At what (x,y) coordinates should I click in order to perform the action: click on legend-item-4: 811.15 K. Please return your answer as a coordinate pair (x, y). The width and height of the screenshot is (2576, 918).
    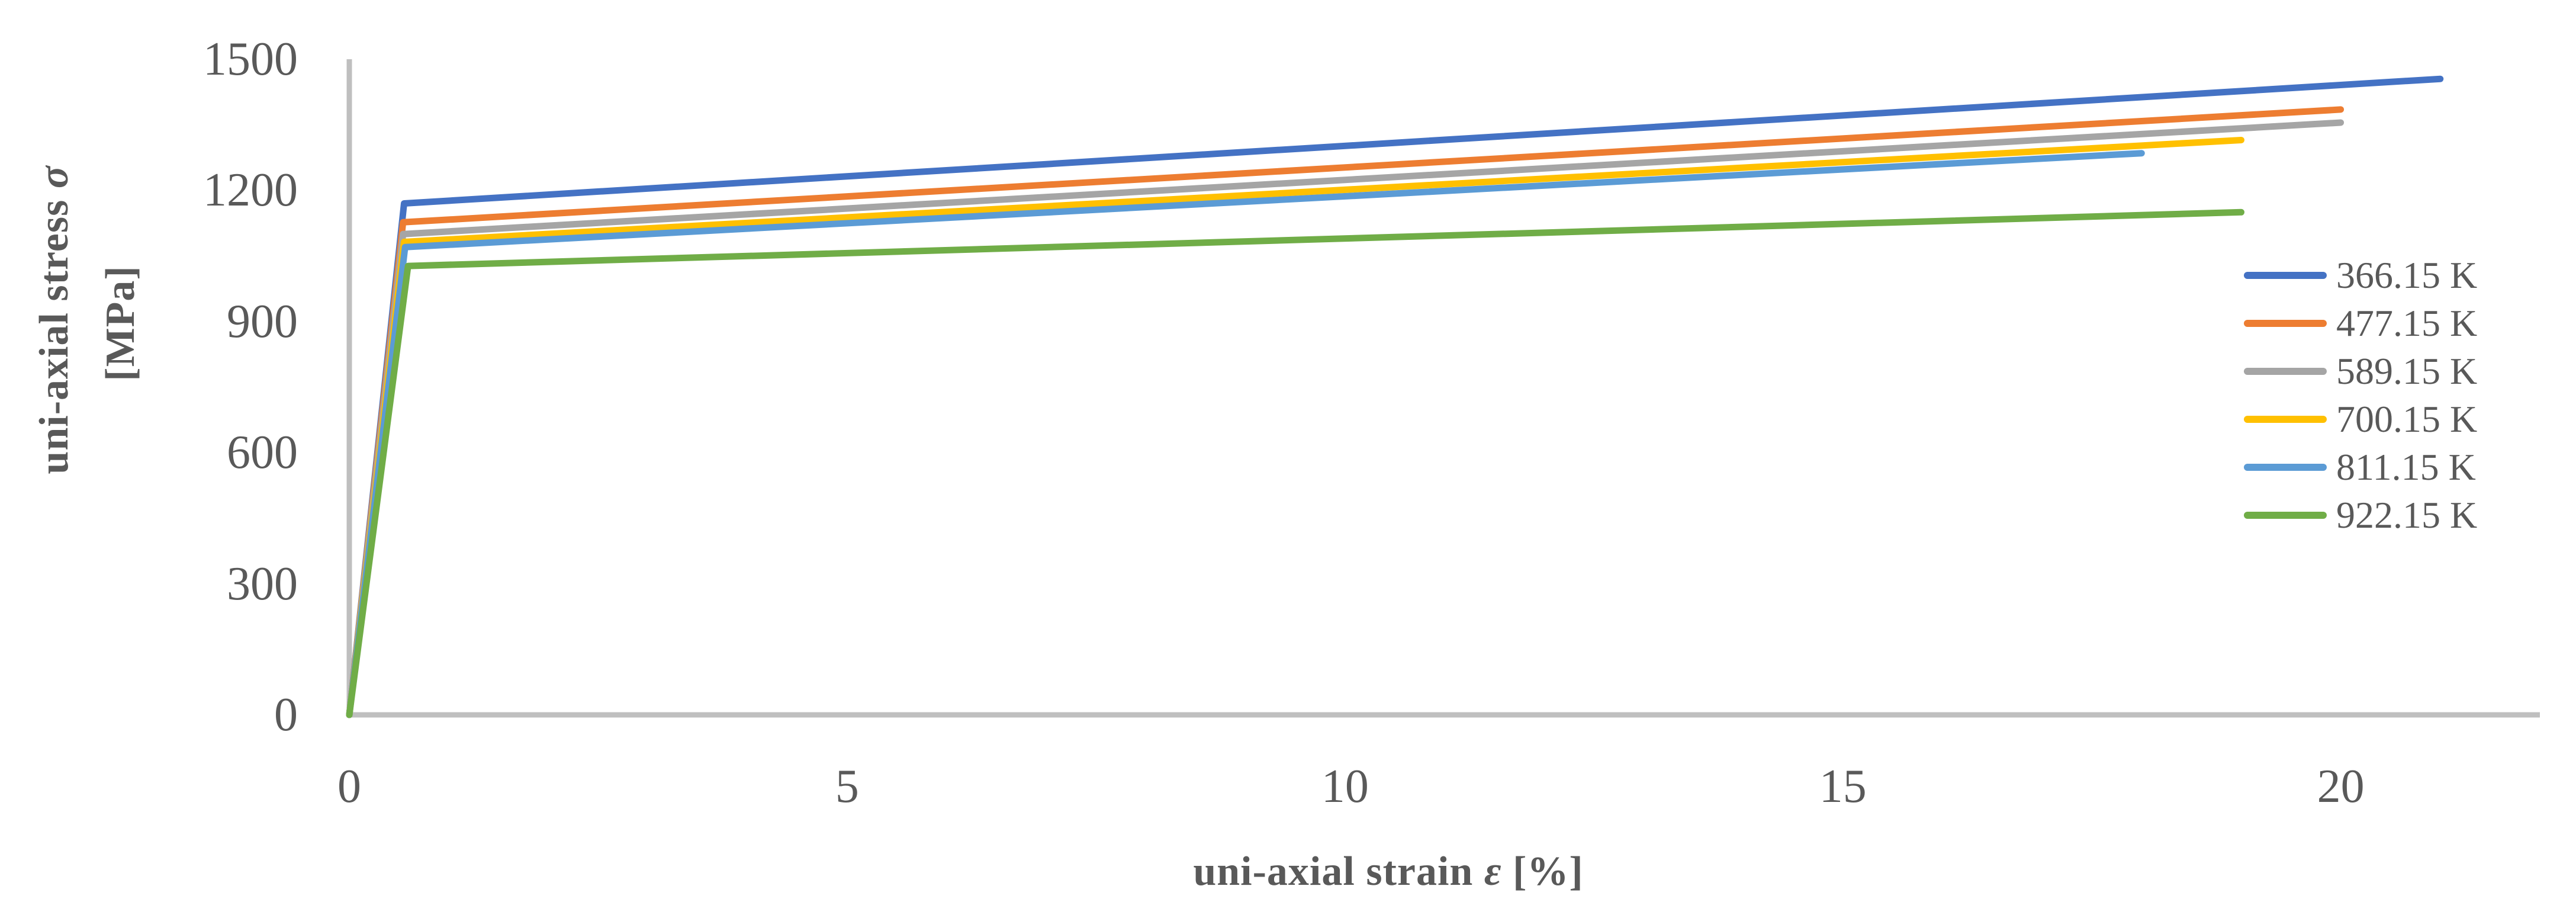
    Looking at the image, I should click on (2360, 467).